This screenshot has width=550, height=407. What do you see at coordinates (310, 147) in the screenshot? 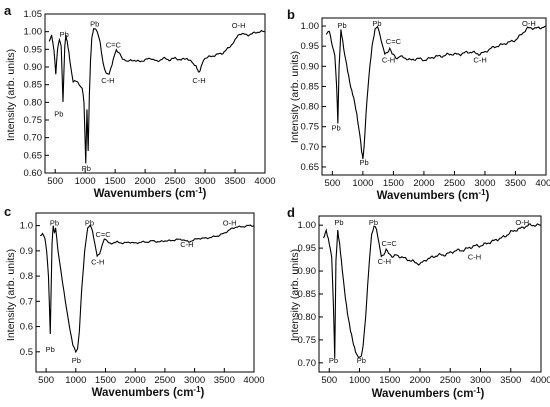
I see `panel-b-ytick-label: 0.70` at bounding box center [310, 147].